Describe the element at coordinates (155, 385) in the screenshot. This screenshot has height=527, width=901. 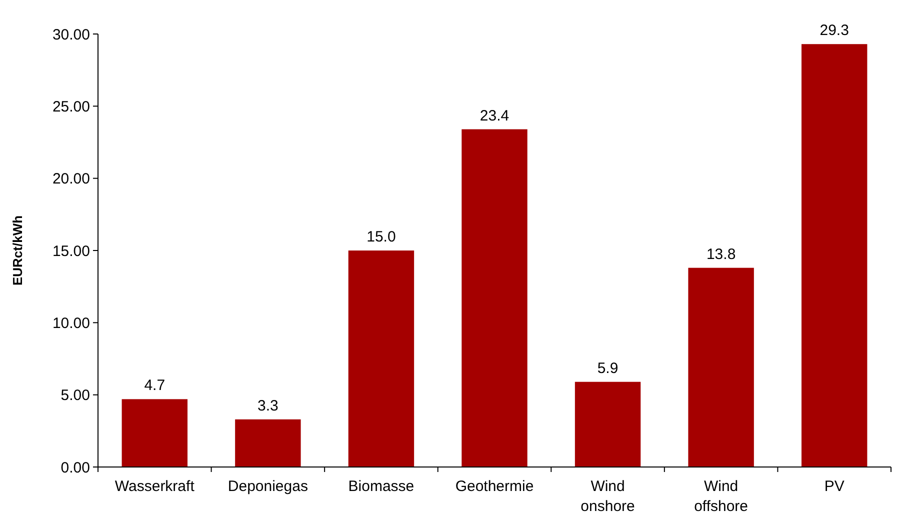
I see `data-label: 4.7` at that location.